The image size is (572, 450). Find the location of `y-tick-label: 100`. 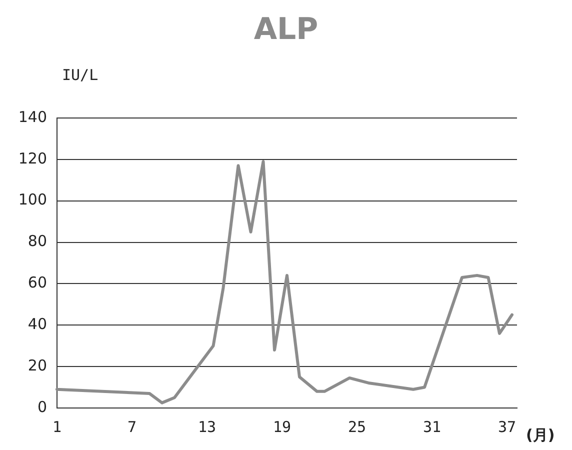

y-tick-label: 100 is located at coordinates (32, 199).